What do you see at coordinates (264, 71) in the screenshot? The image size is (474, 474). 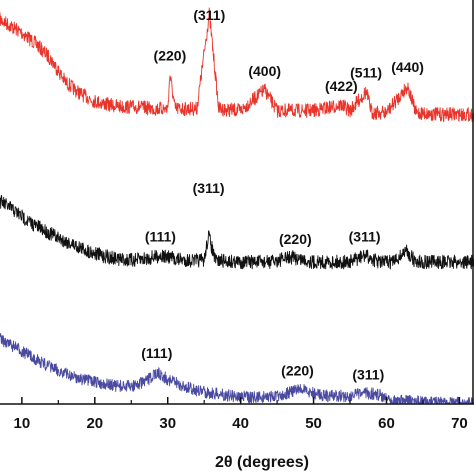 I see `peak-label: (400)` at bounding box center [264, 71].